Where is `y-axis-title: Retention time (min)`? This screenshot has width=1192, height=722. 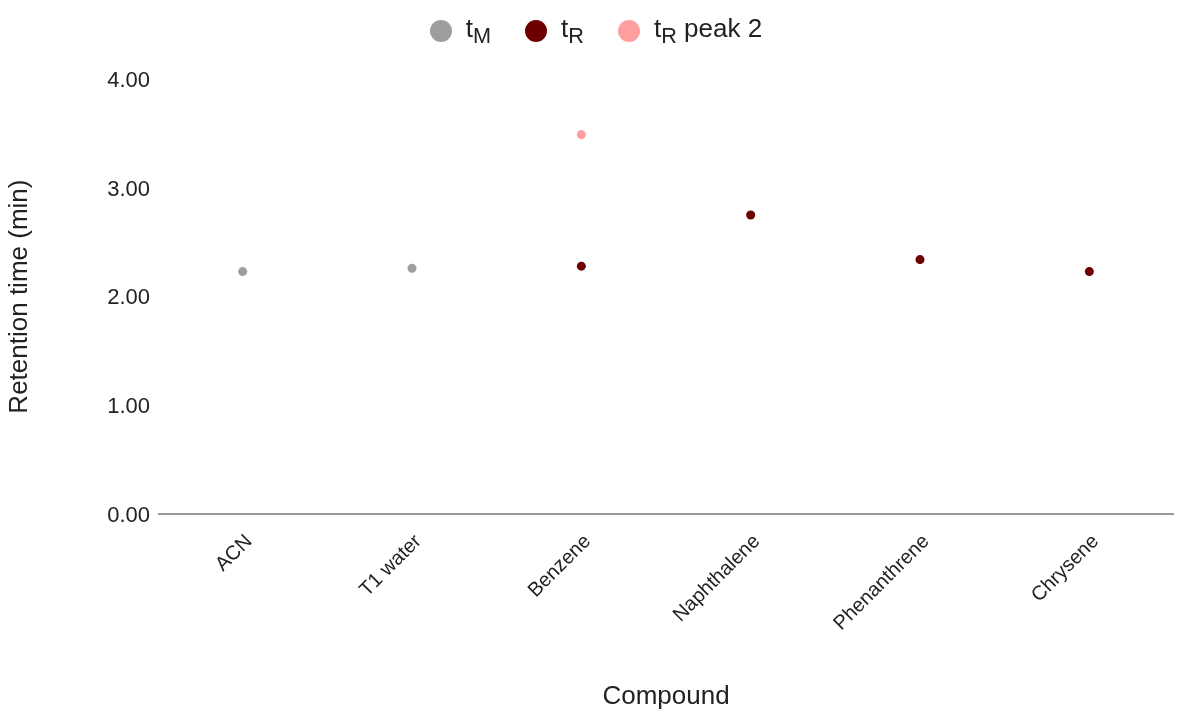
y-axis-title: Retention time (min) is located at coordinates (18, 296).